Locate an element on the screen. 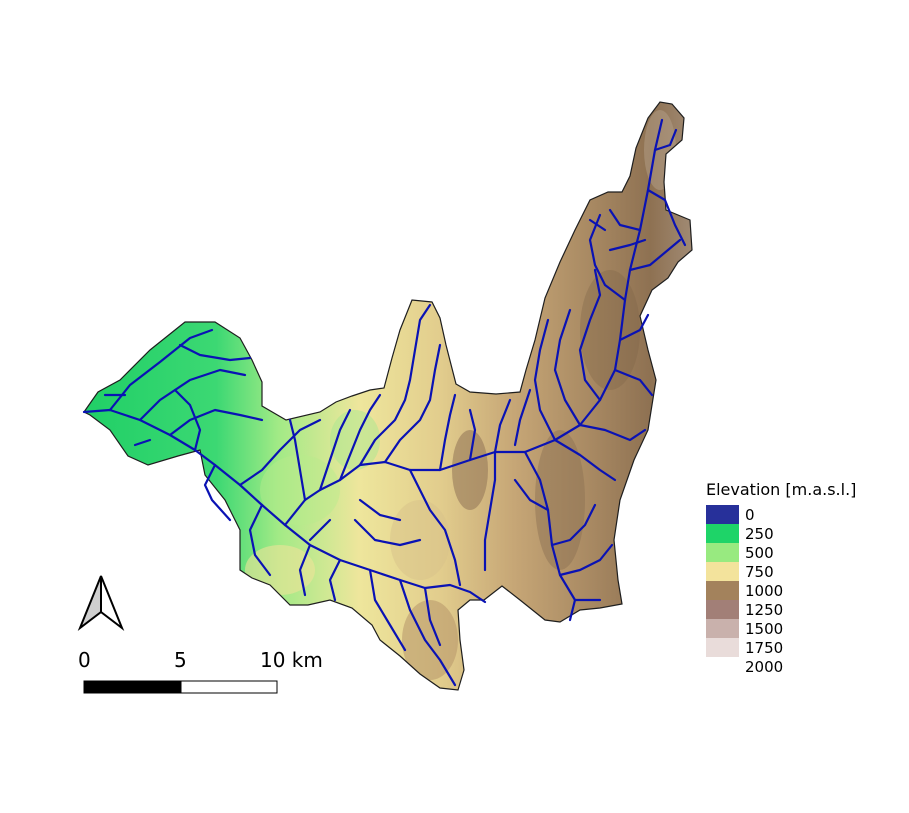 This screenshot has width=909, height=813. scale-bar-black-segment is located at coordinates (132, 687).